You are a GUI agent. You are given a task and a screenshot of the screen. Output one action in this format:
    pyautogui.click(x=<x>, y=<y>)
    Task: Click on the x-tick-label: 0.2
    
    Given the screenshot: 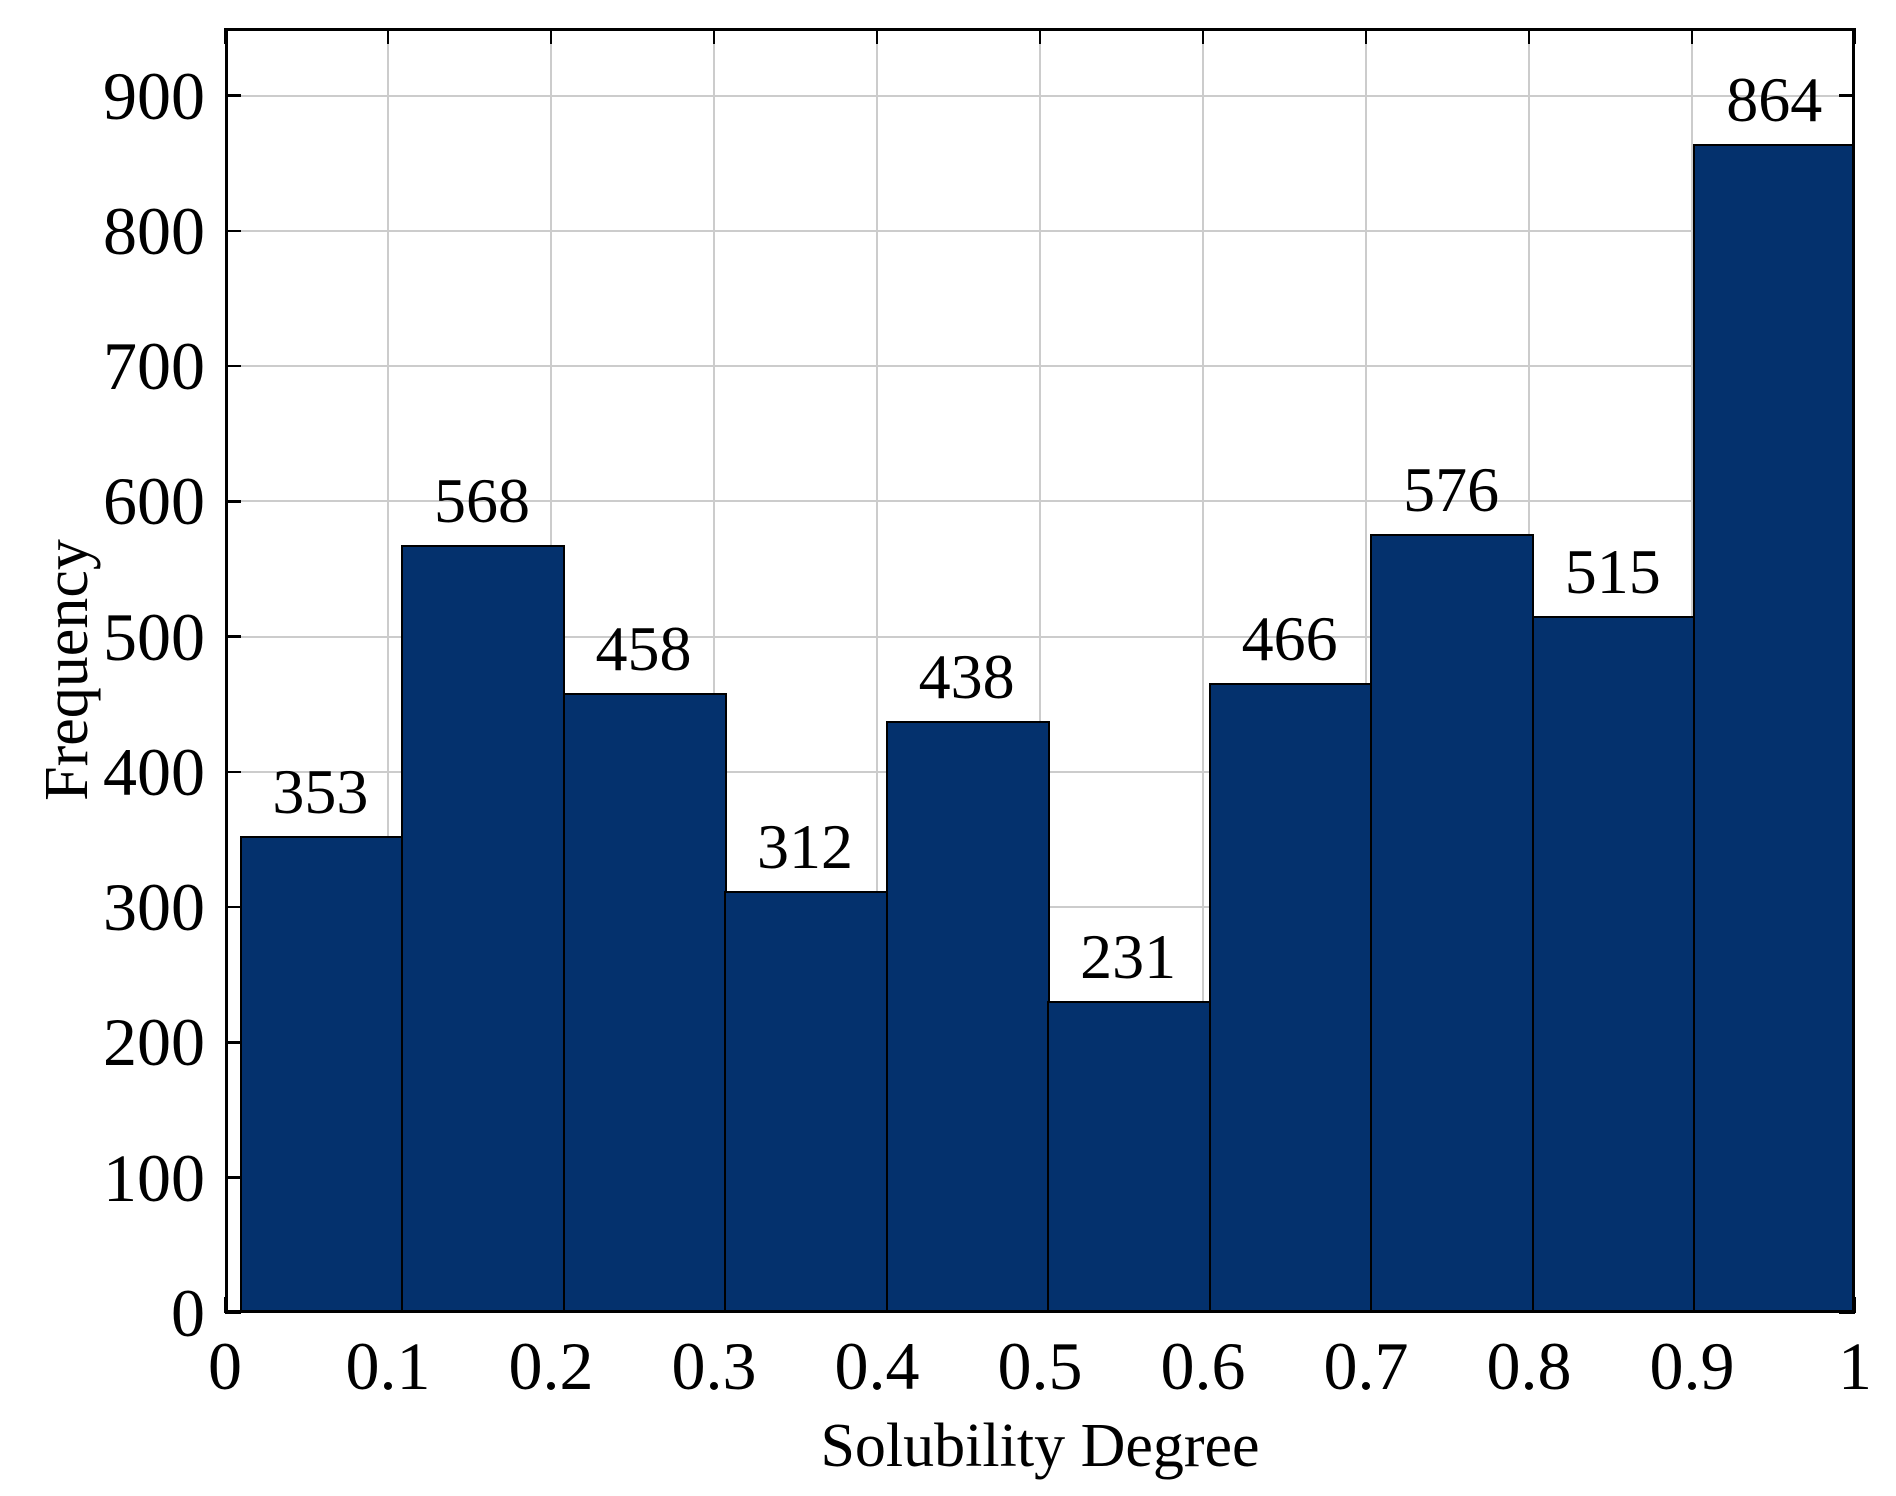 What is the action you would take?
    pyautogui.click(x=551, y=1366)
    